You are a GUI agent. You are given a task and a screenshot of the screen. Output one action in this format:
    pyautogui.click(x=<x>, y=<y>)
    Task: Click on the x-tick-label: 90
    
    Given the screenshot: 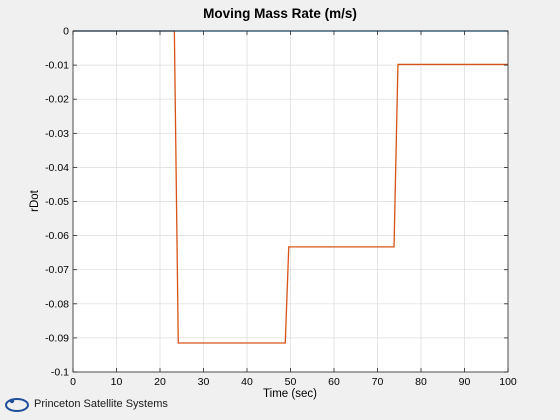 What is the action you would take?
    pyautogui.click(x=465, y=382)
    